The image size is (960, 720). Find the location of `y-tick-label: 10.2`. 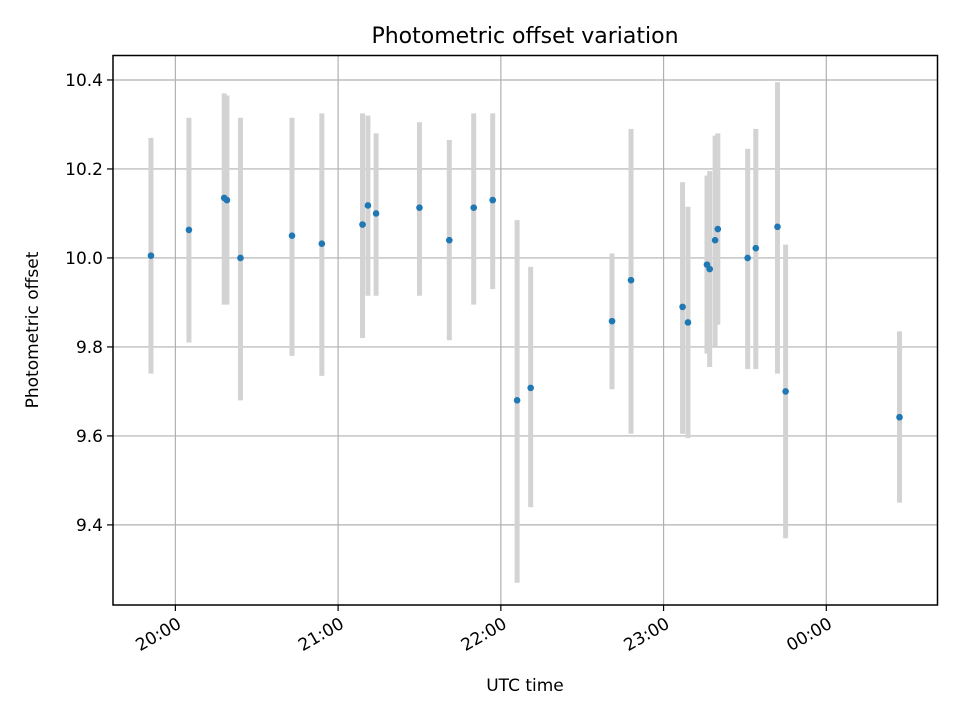

y-tick-label: 10.2 is located at coordinates (84, 170).